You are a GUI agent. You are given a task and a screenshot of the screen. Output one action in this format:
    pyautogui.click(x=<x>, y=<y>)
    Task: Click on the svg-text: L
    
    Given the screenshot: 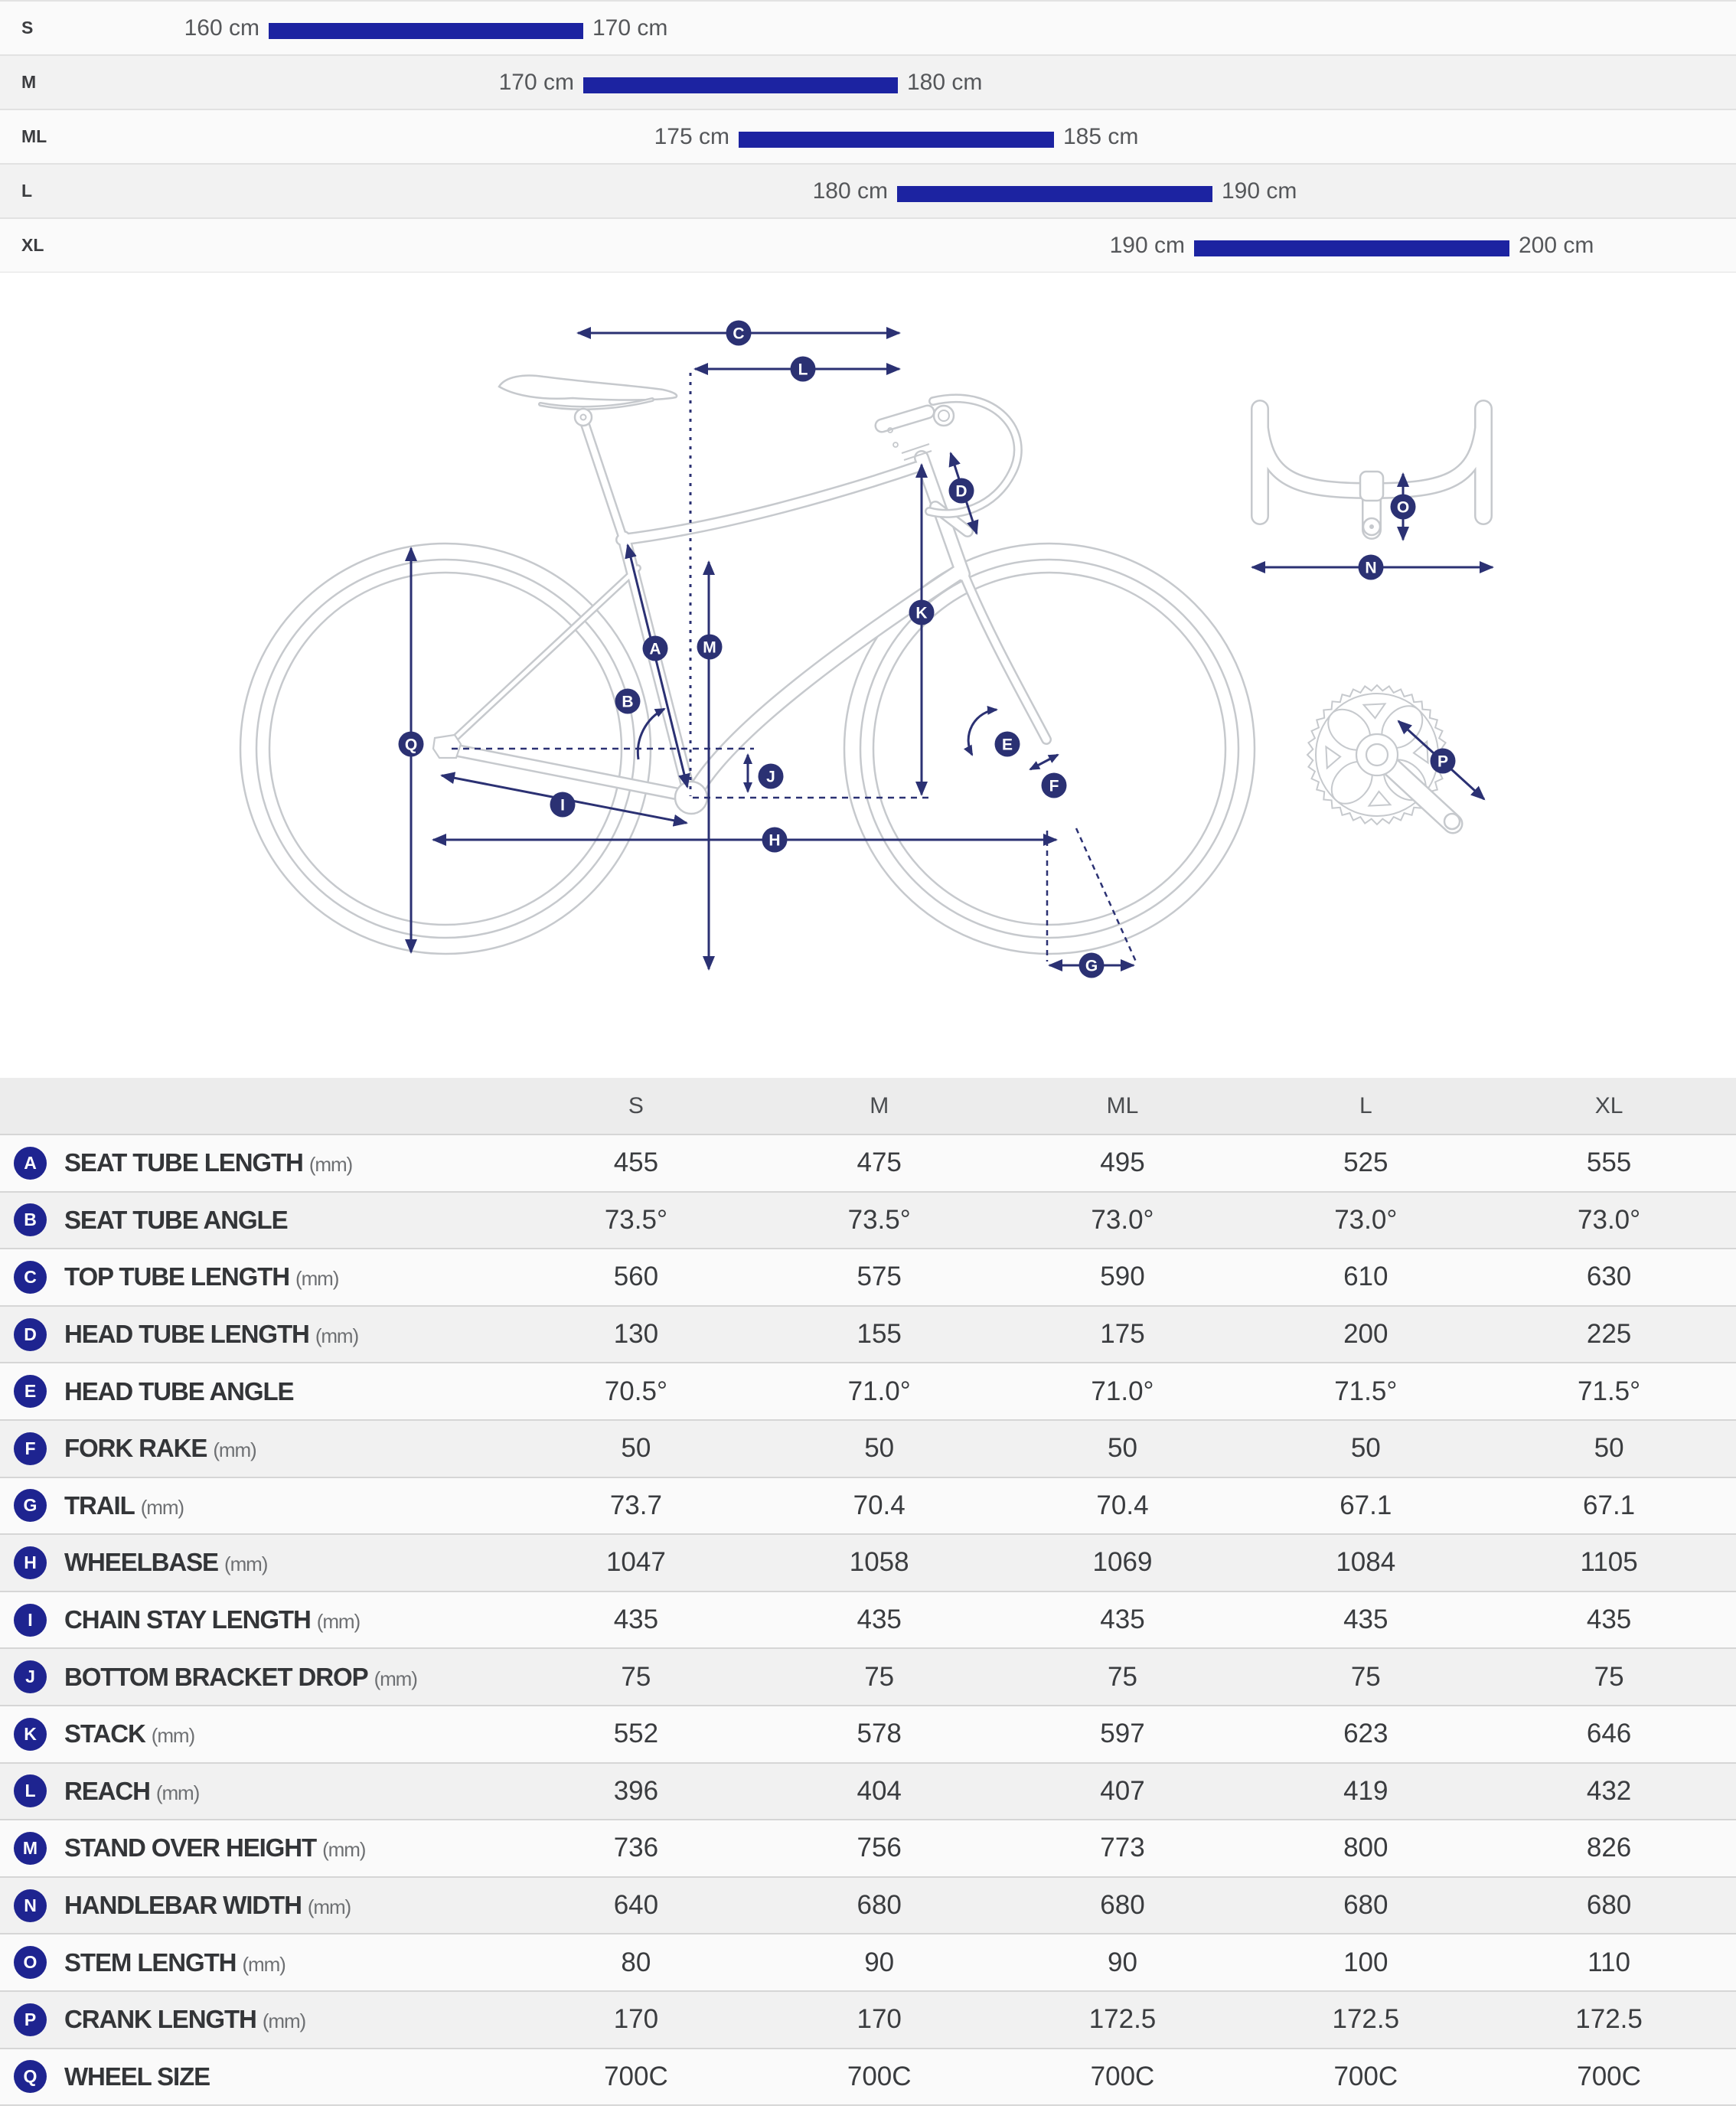 What is the action you would take?
    pyautogui.click(x=803, y=369)
    